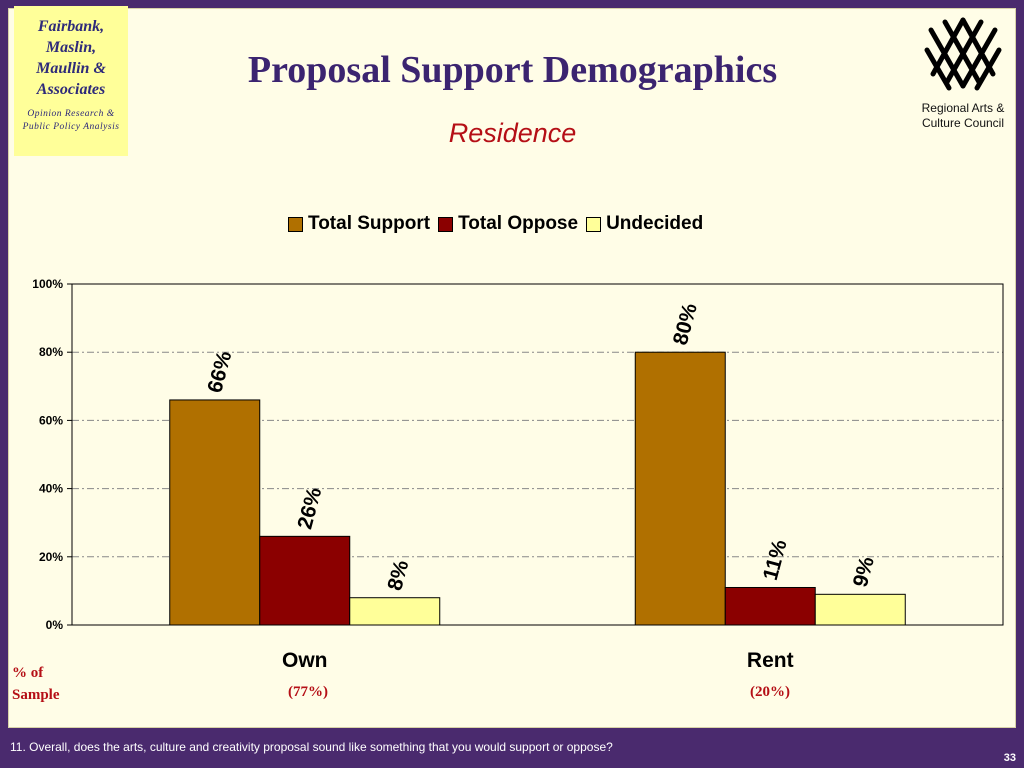 The height and width of the screenshot is (768, 1024). I want to click on legend-item-total-oppose: Total Oppose, so click(508, 224).